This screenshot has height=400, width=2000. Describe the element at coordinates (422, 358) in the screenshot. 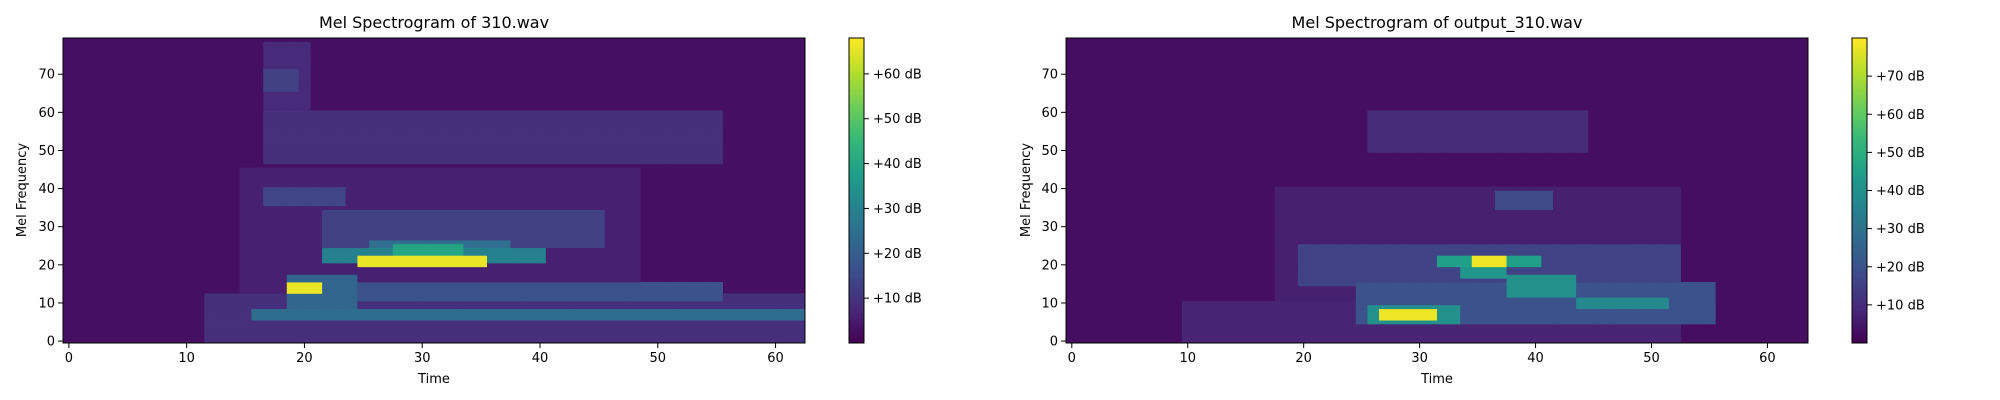

I see `x-tick-label: 30` at that location.